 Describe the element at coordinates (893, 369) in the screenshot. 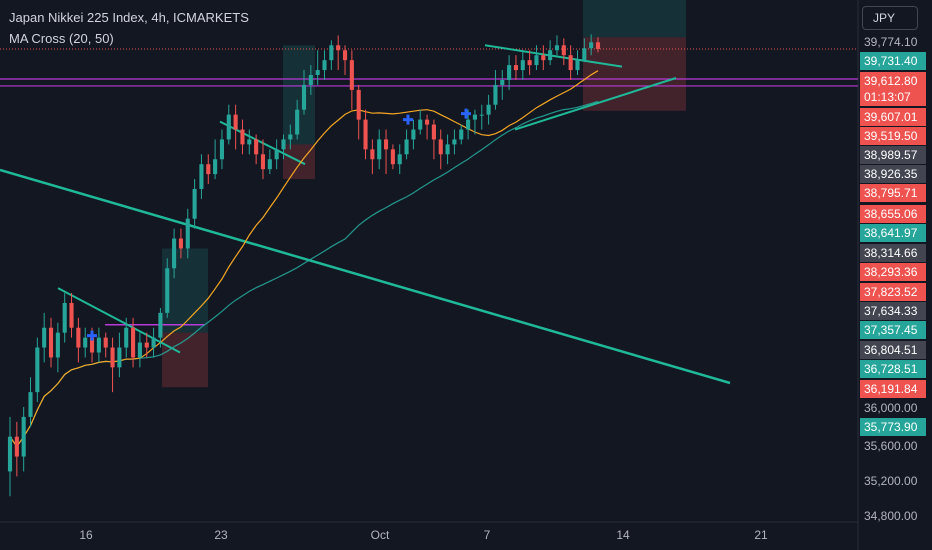

I see `price-label: 36,728.51` at that location.